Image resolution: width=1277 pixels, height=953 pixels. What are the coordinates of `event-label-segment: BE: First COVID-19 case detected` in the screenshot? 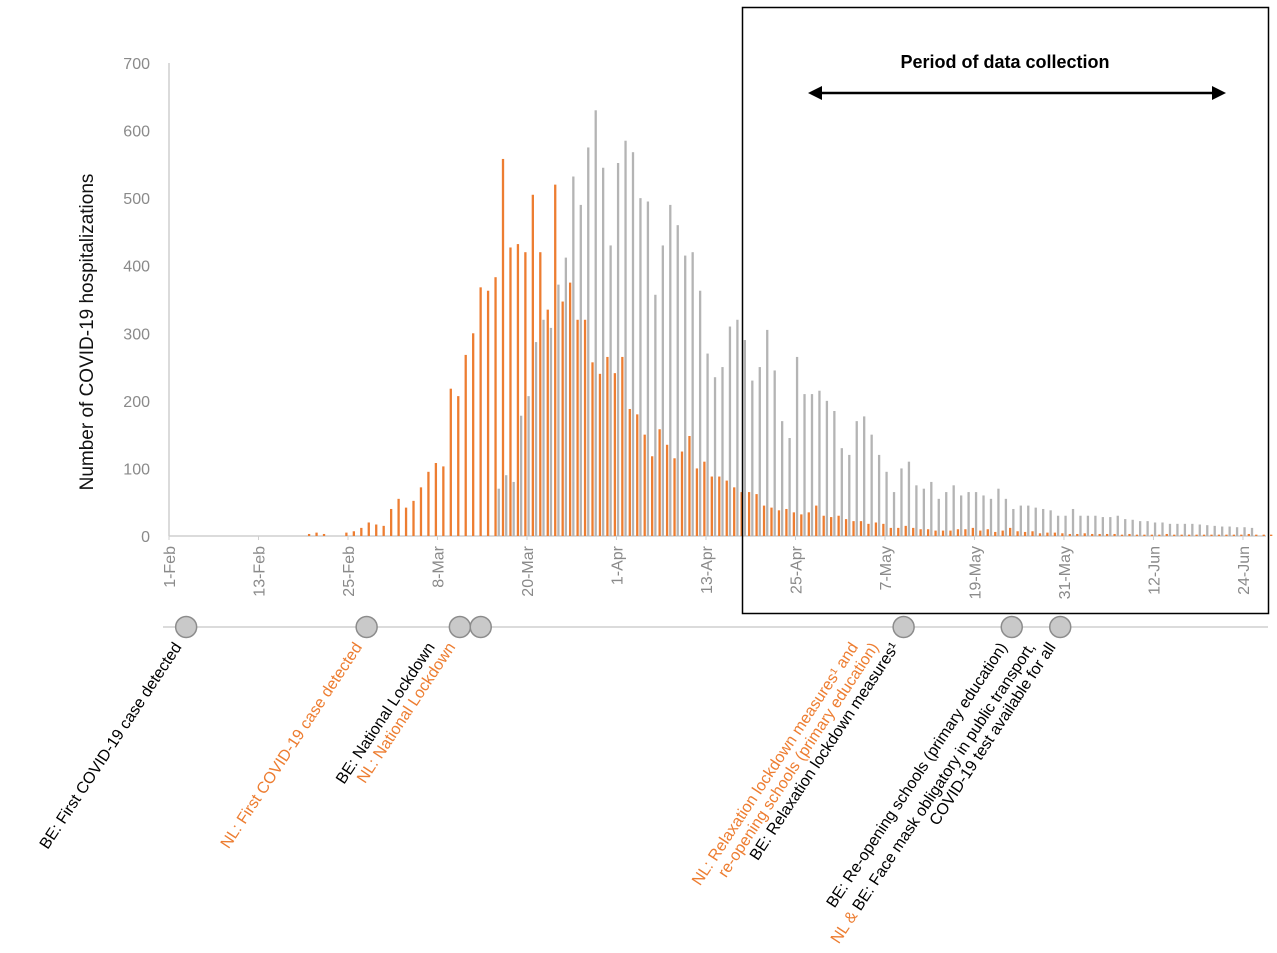 It's located at (111, 746).